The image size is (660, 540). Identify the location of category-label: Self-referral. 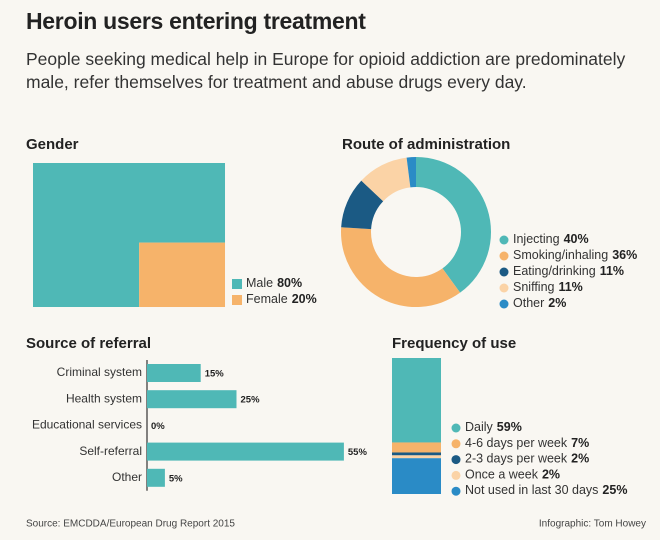
(110, 451).